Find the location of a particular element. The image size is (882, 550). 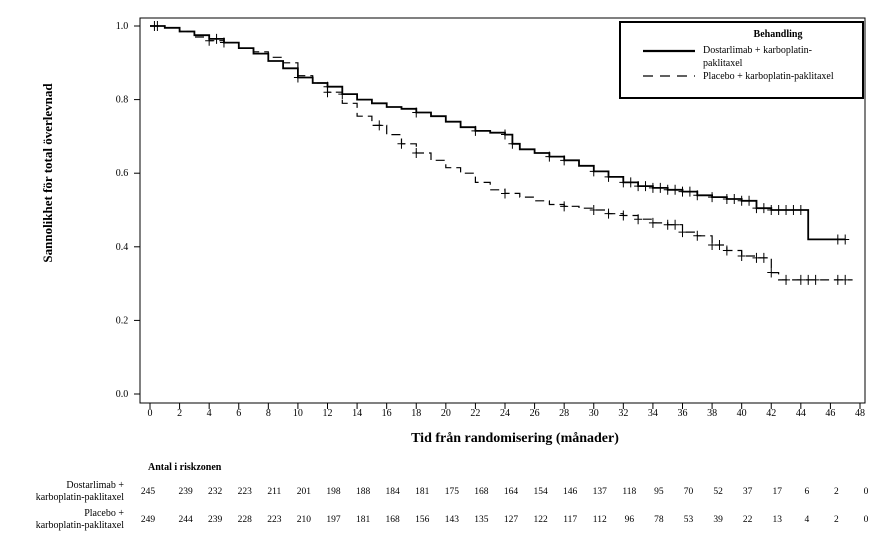

risk-value: 211 is located at coordinates (274, 492).